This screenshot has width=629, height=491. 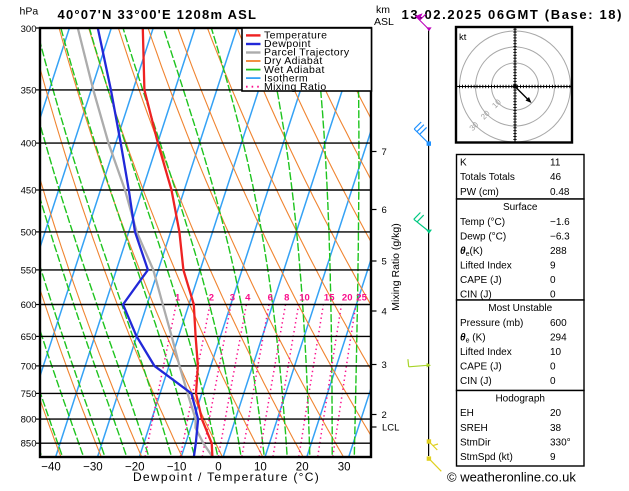 What do you see at coordinates (491, 323) in the screenshot?
I see `svg-text: Pressure (mb)` at bounding box center [491, 323].